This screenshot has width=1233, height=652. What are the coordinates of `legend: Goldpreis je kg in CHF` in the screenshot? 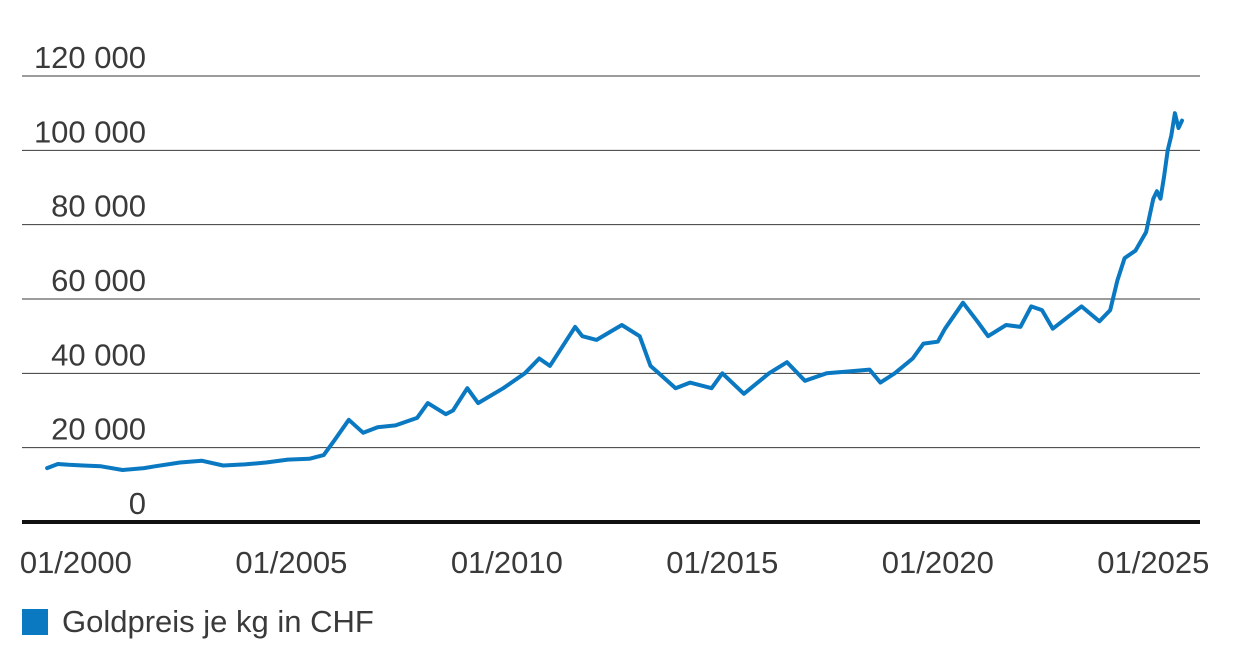 It's located at (198, 622).